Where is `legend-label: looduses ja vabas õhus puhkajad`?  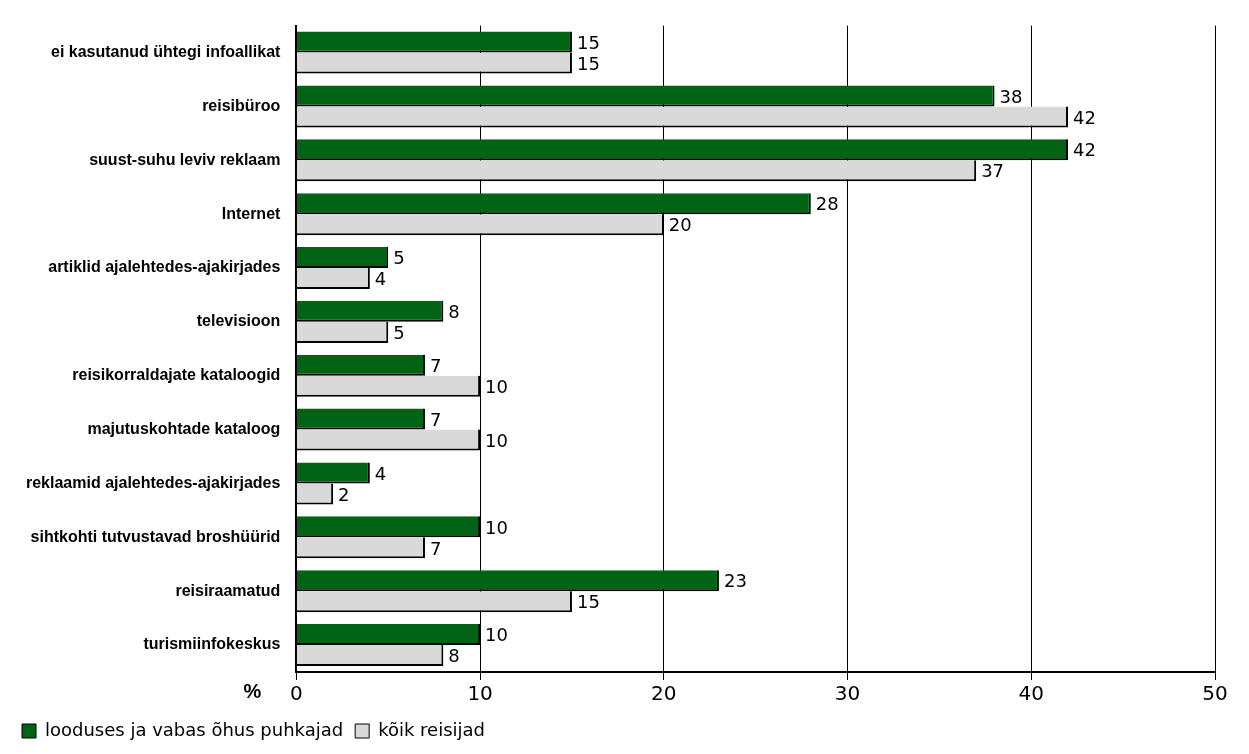
legend-label: looduses ja vabas õhus puhkajad is located at coordinates (194, 729).